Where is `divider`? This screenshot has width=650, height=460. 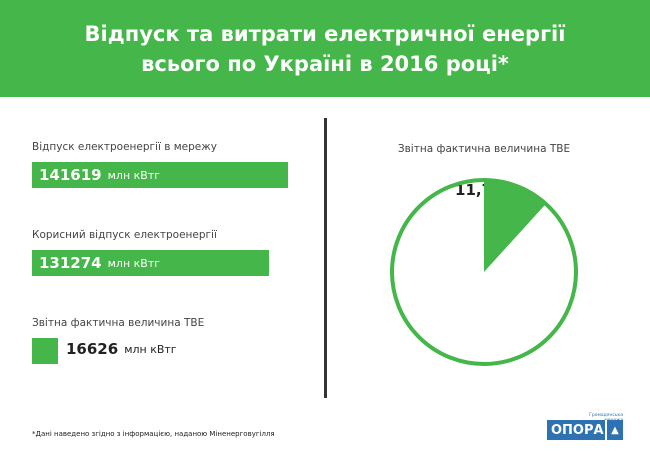 divider is located at coordinates (325, 258).